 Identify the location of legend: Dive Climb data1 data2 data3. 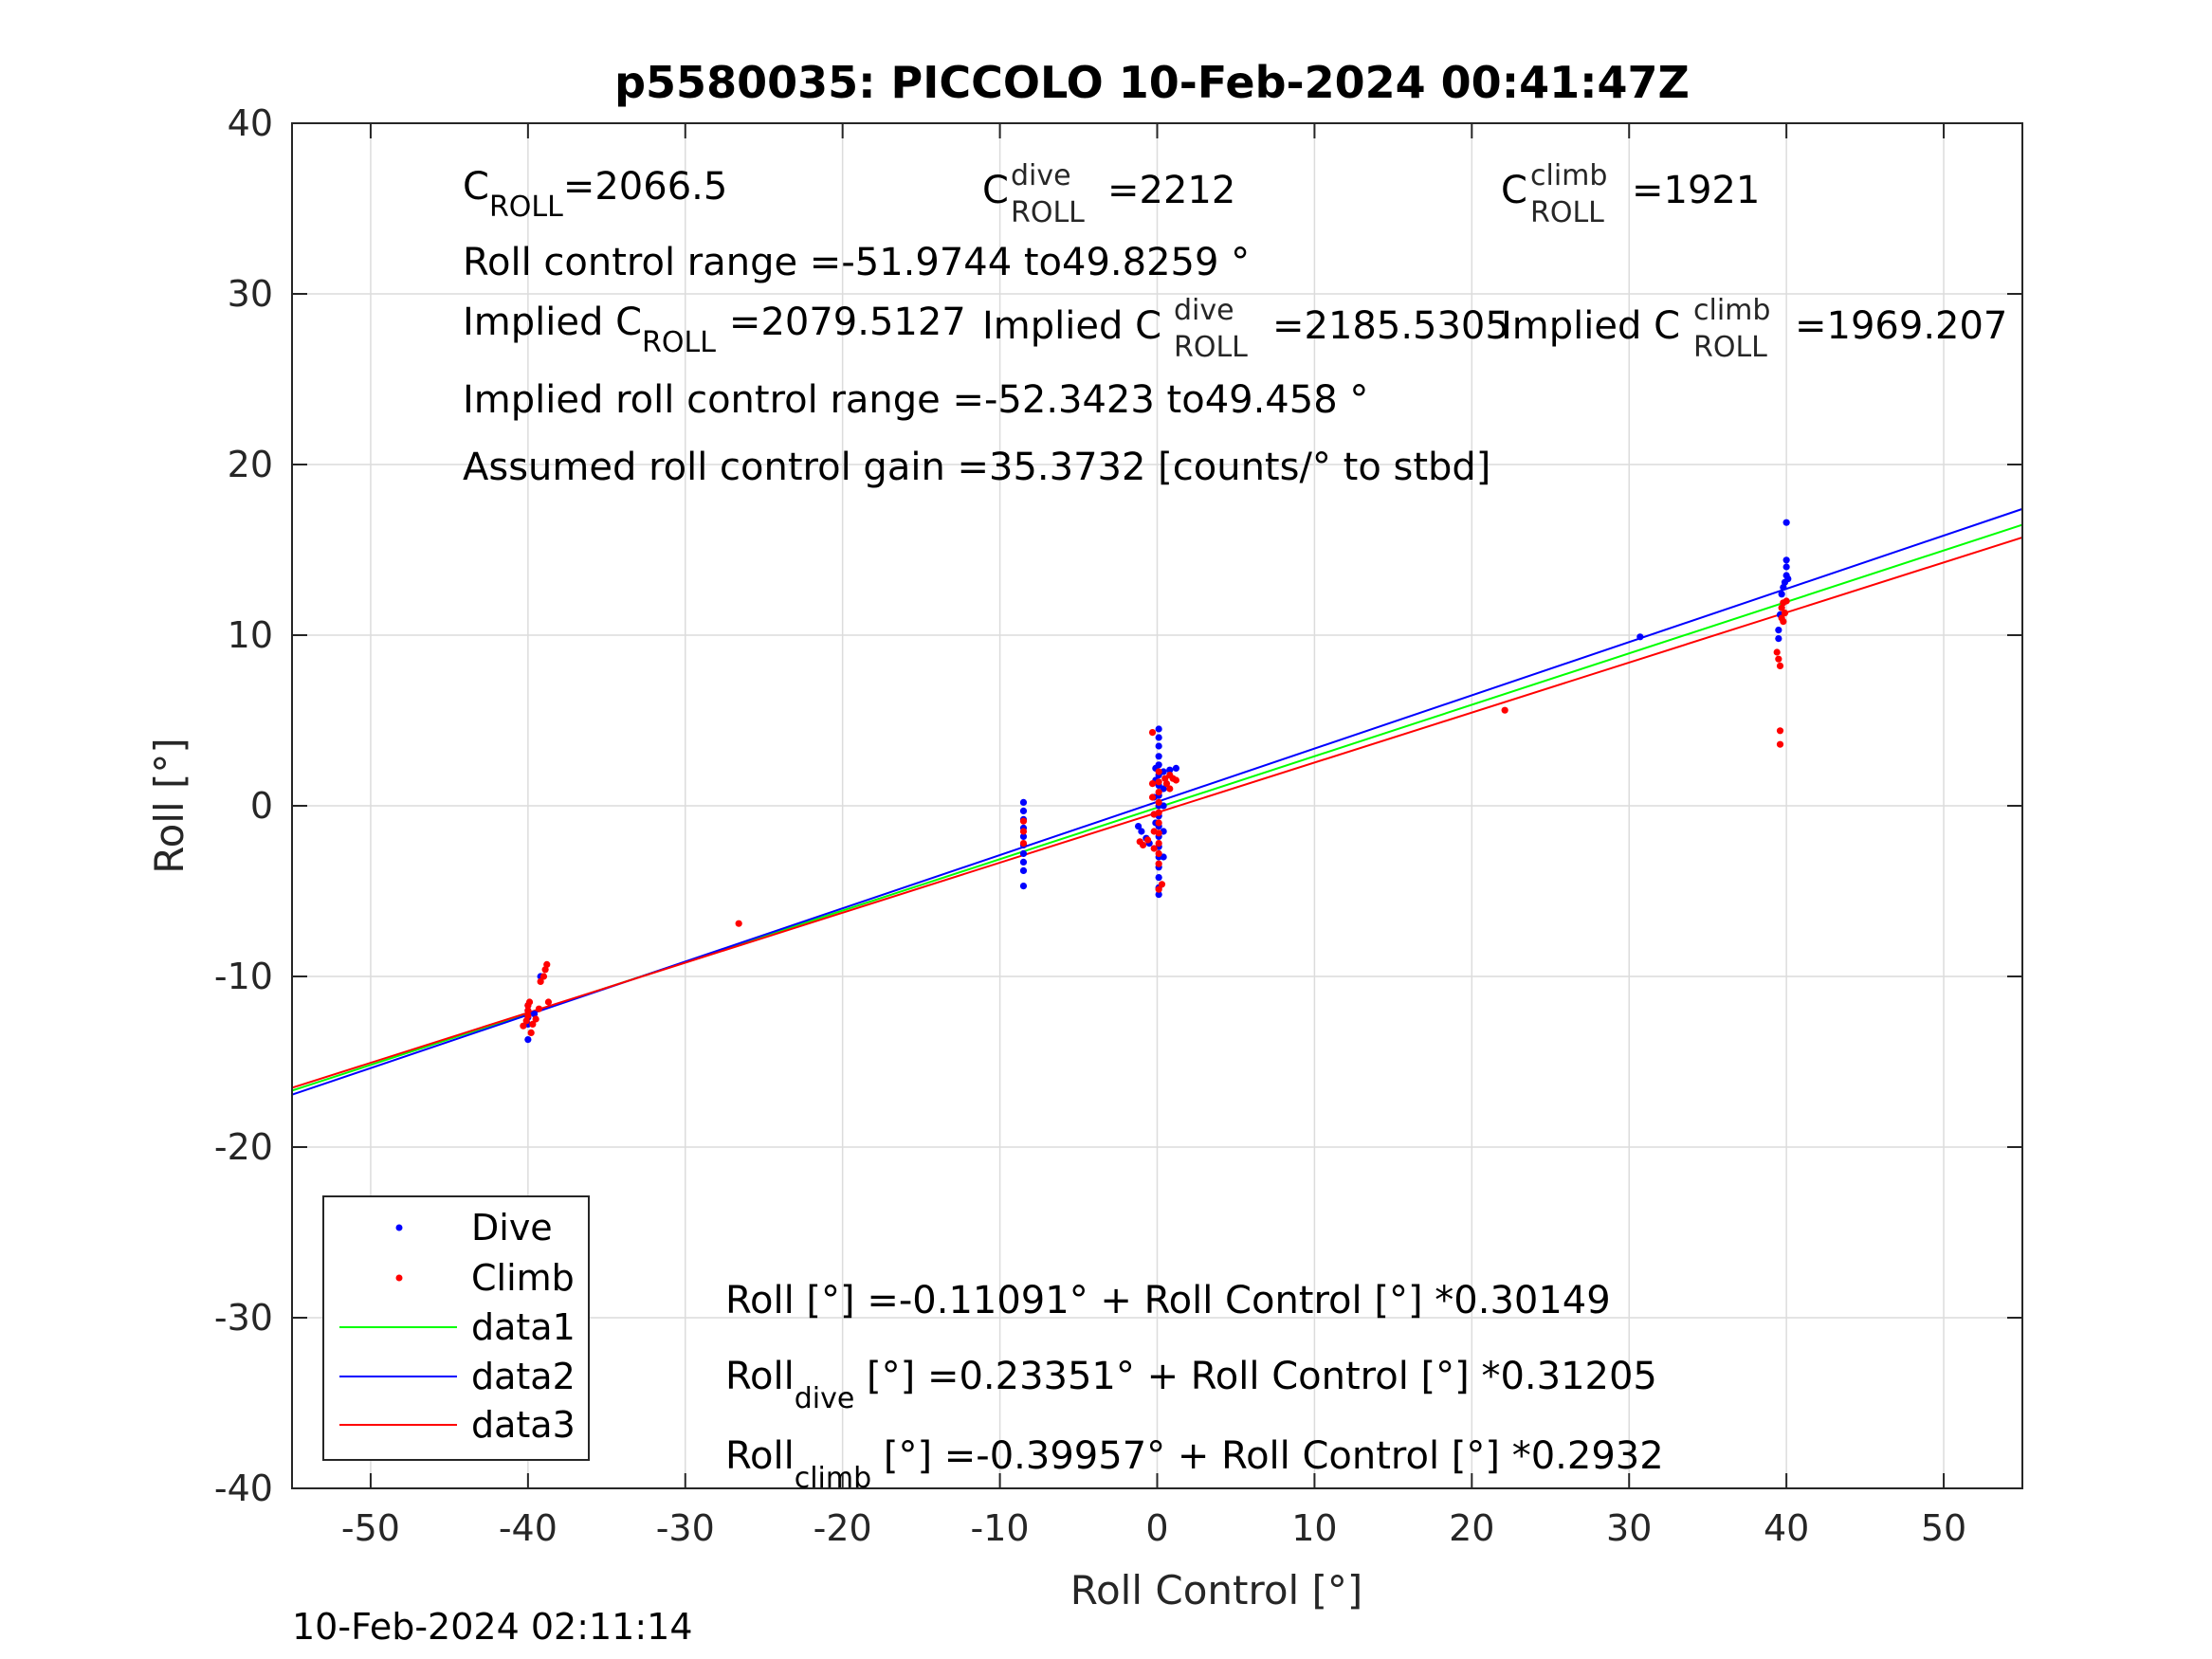
(456, 1328).